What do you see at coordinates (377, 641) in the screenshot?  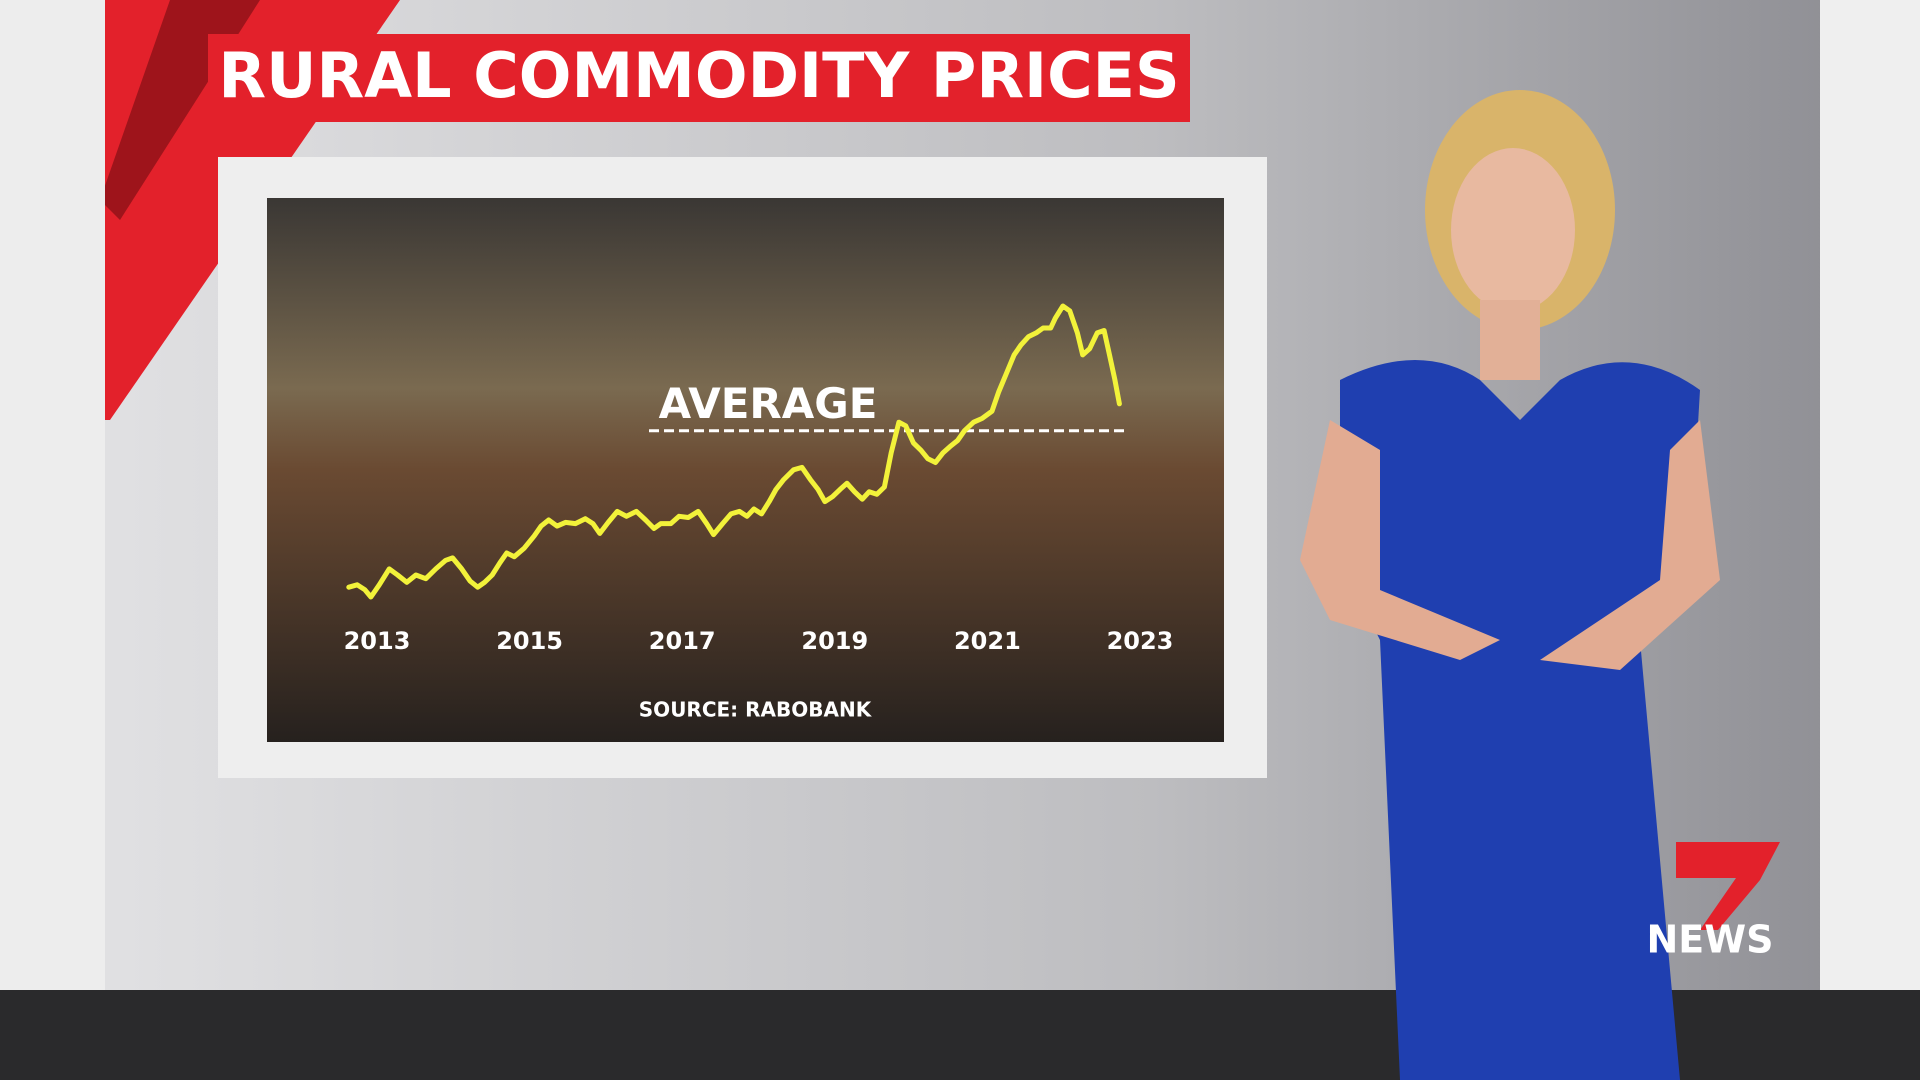 I see `x-tick-label: 2013` at bounding box center [377, 641].